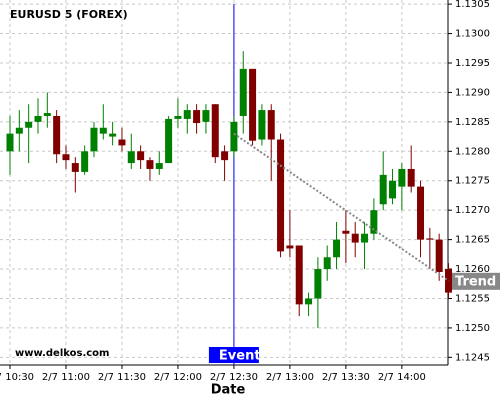 The height and width of the screenshot is (400, 500). I want to click on watermark: www.delkos.com, so click(62, 353).